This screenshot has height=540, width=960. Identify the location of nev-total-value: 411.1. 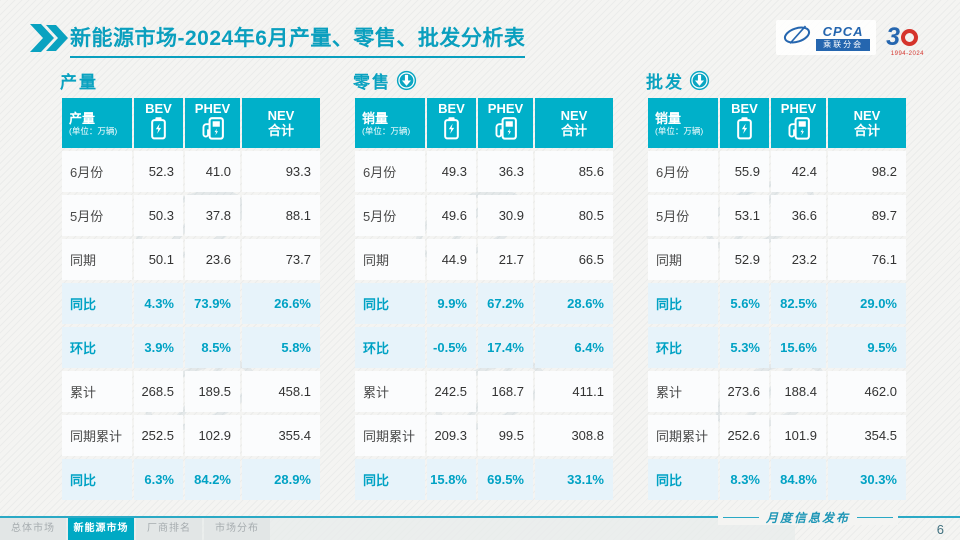
(574, 391).